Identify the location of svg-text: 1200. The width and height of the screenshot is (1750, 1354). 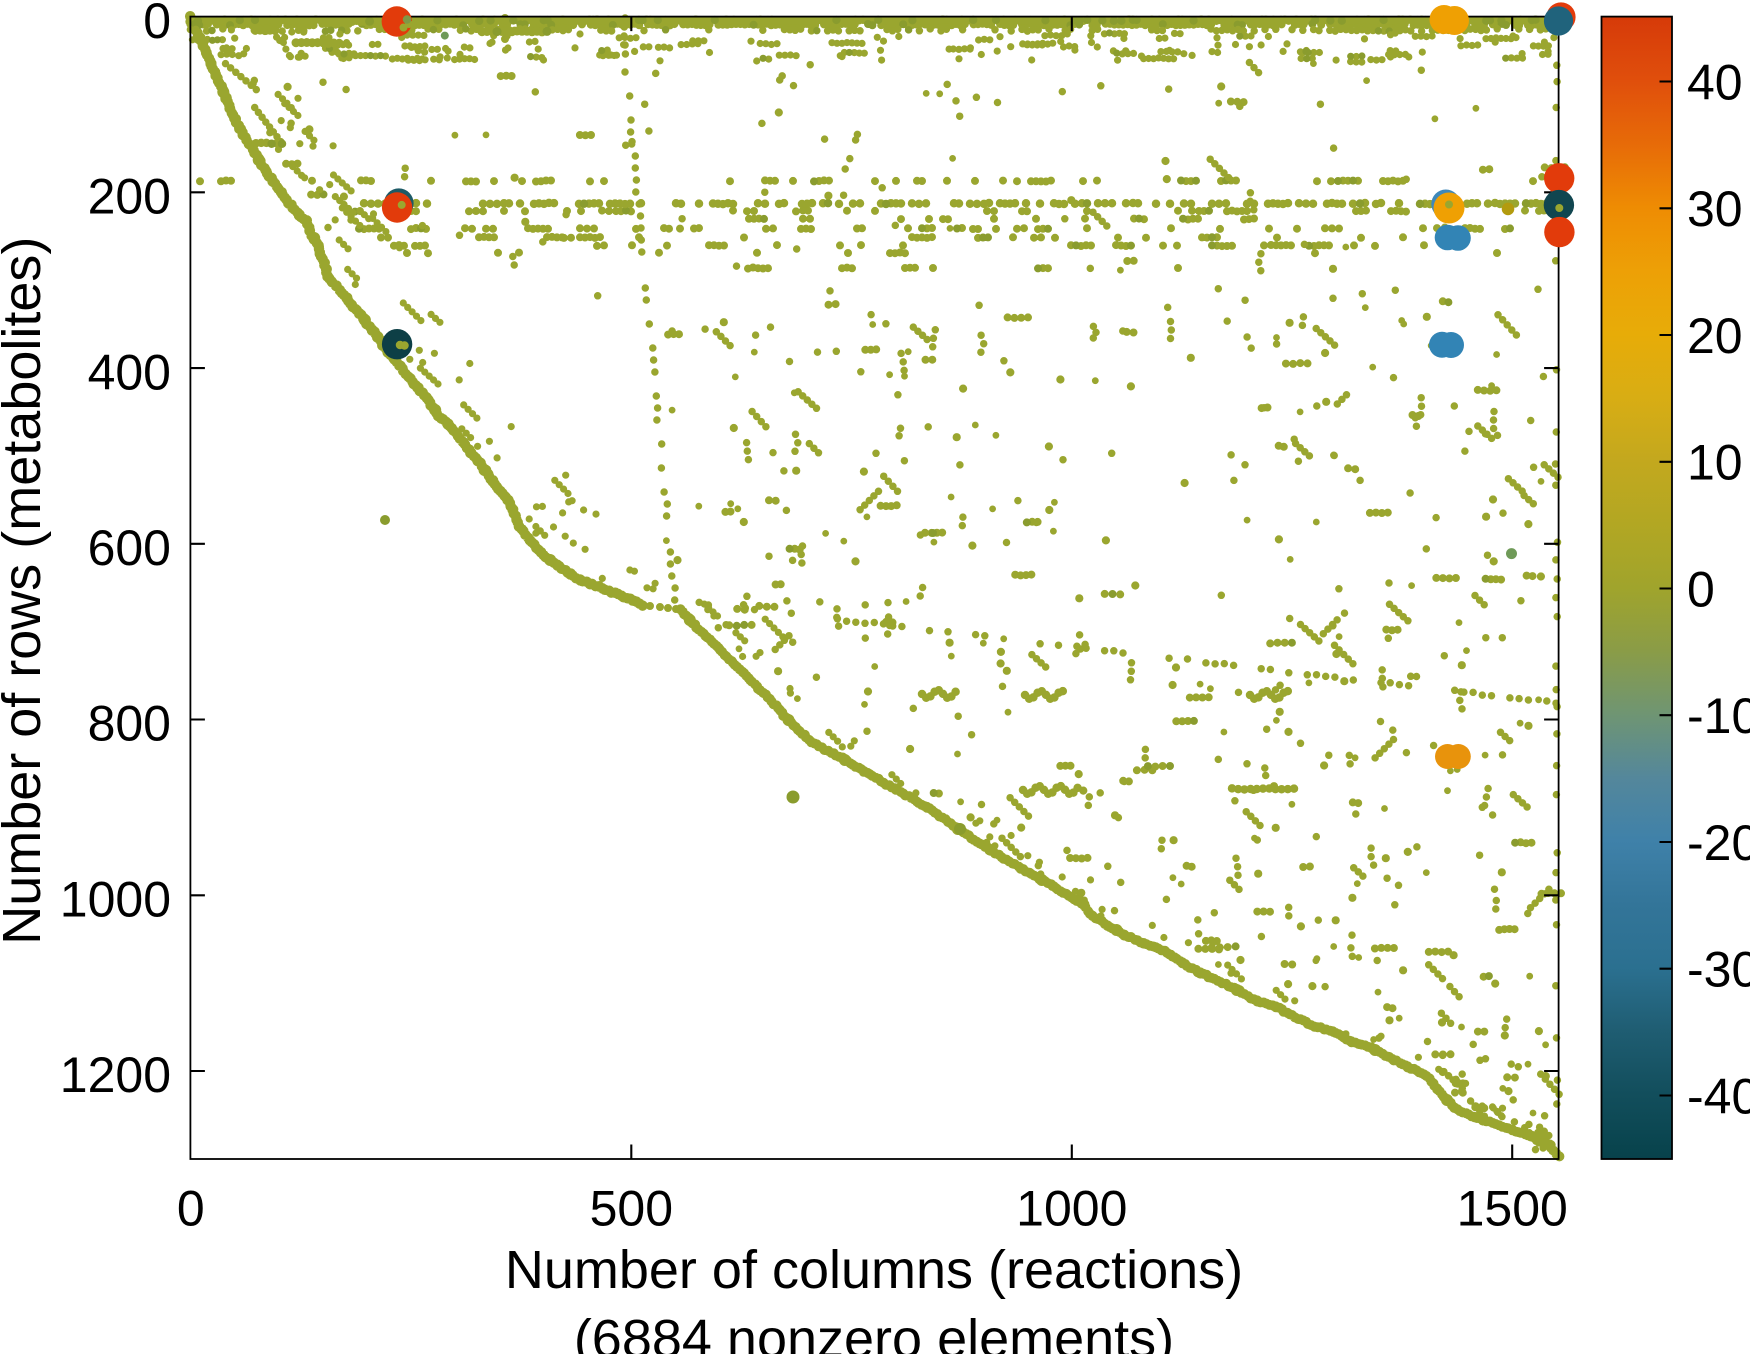
(115, 1075).